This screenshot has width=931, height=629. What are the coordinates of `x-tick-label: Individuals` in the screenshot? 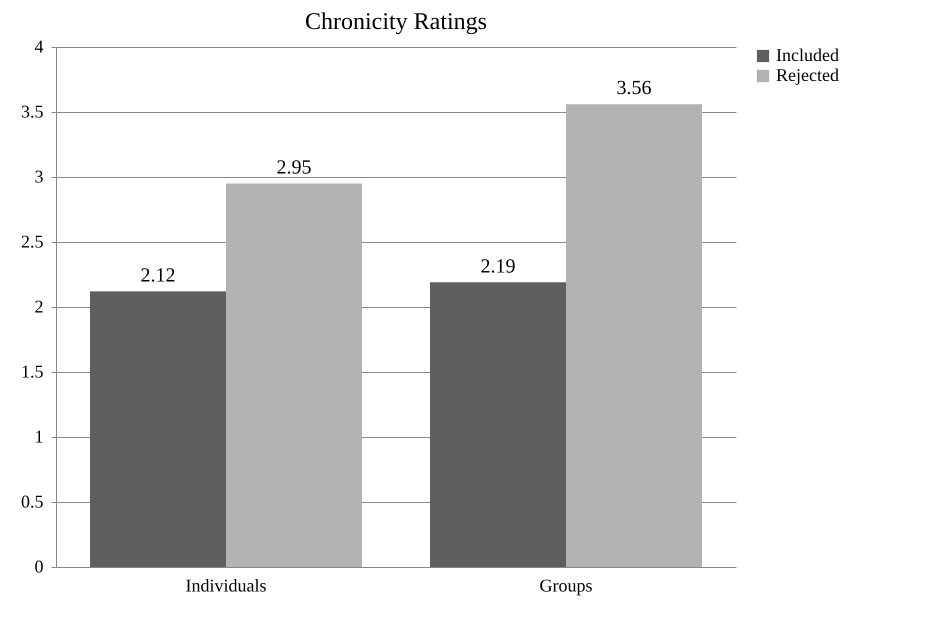 It's located at (226, 586).